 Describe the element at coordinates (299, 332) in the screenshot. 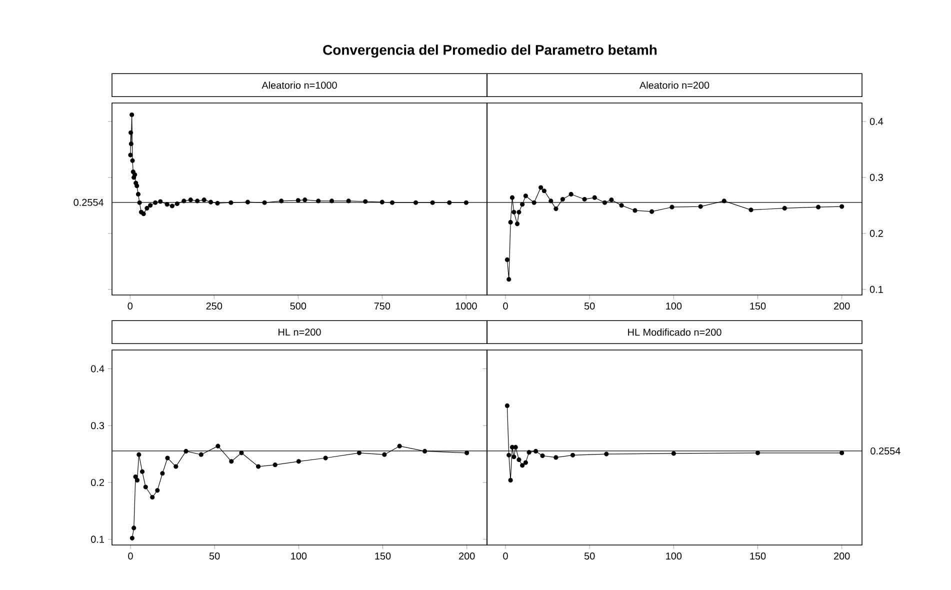

I see `chart-title: HL n=200` at that location.